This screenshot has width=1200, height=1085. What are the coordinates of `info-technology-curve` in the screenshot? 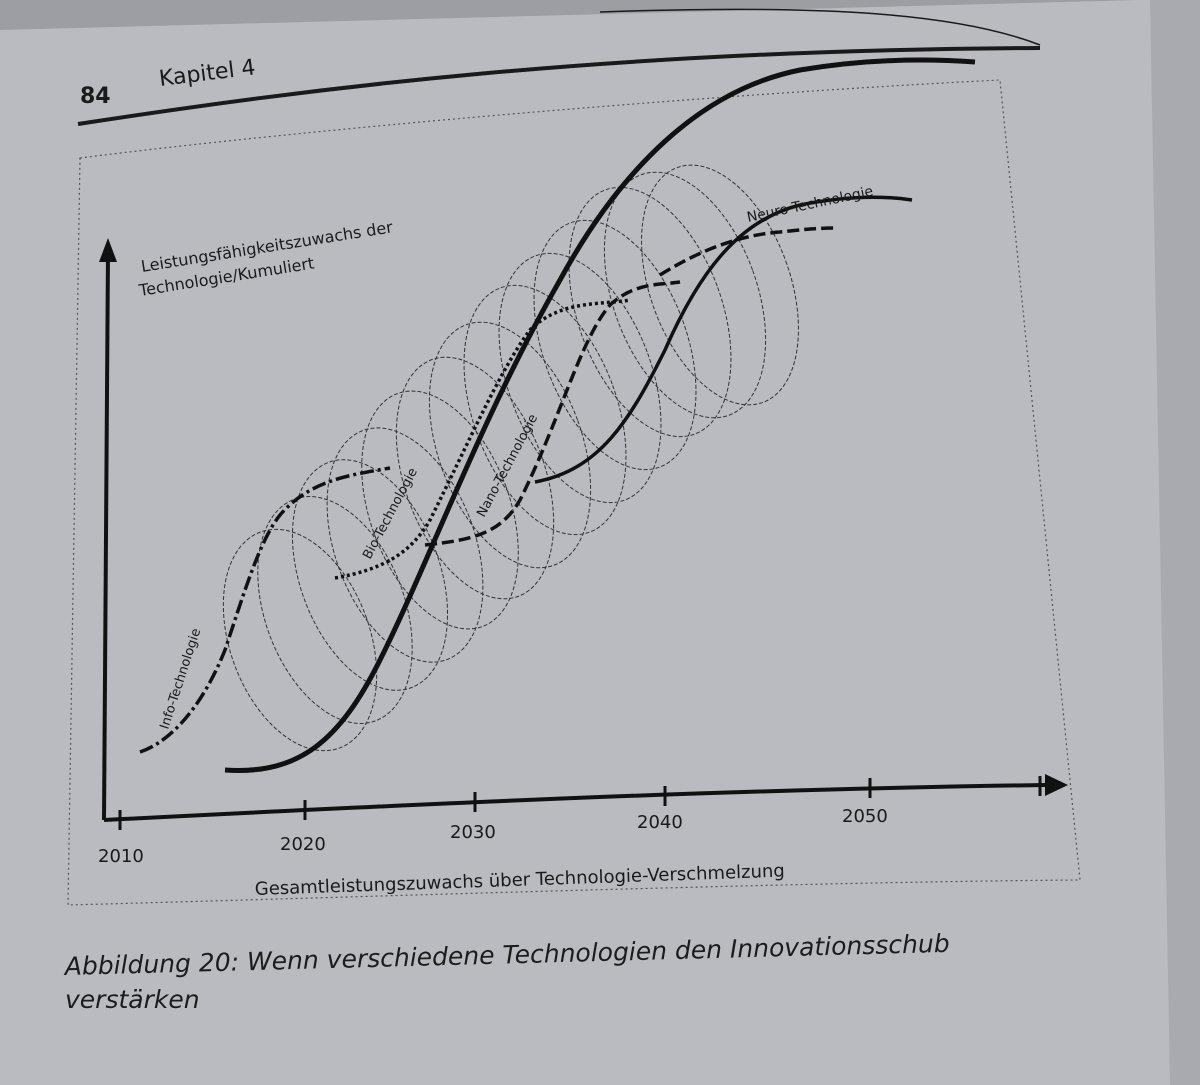 It's located at (265, 610).